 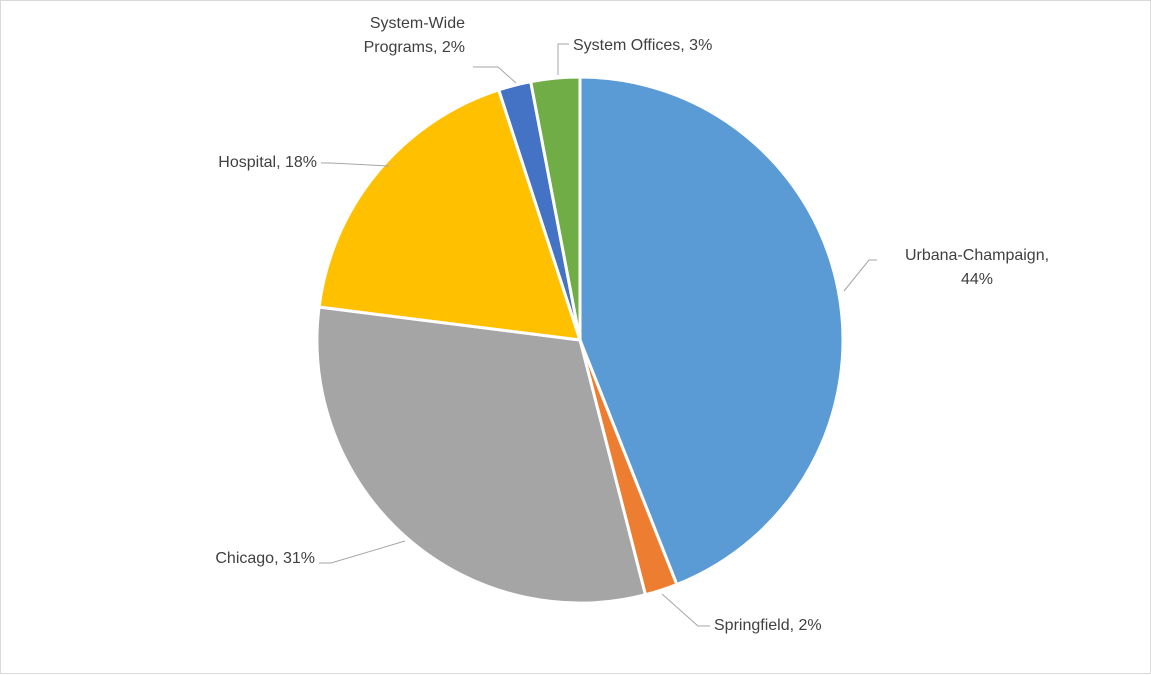 I want to click on pie-slice-hospital, so click(x=449, y=215).